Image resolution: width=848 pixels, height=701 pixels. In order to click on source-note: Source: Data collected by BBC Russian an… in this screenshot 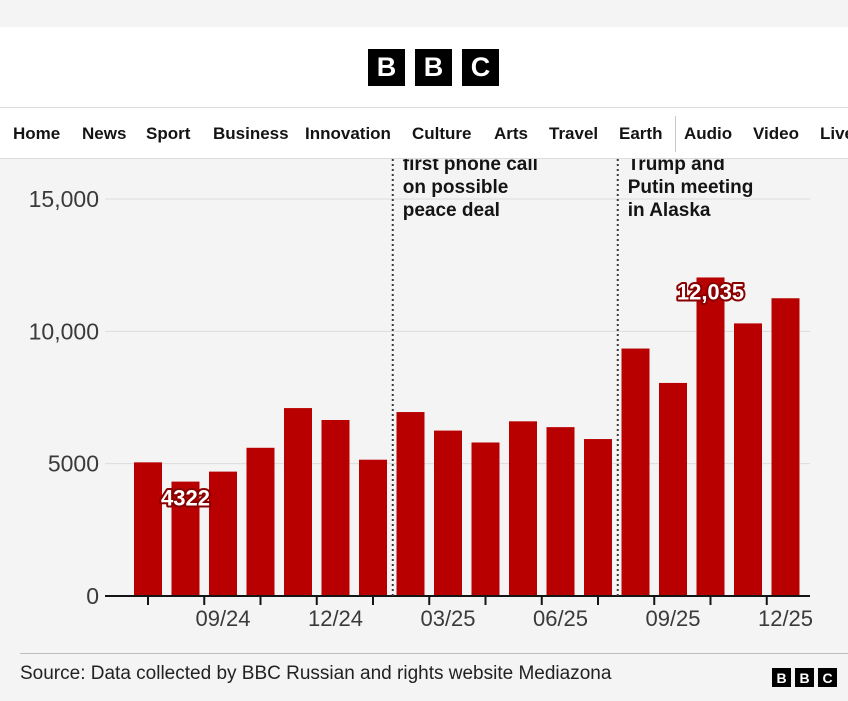, I will do `click(316, 673)`.